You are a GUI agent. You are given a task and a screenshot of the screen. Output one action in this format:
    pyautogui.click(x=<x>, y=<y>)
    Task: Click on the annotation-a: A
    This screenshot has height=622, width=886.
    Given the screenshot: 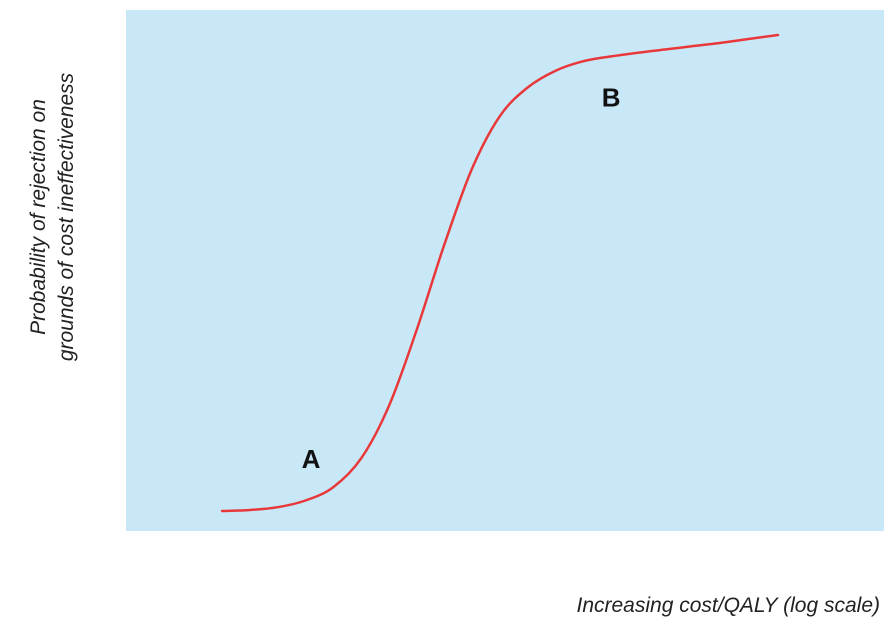 What is the action you would take?
    pyautogui.click(x=311, y=459)
    